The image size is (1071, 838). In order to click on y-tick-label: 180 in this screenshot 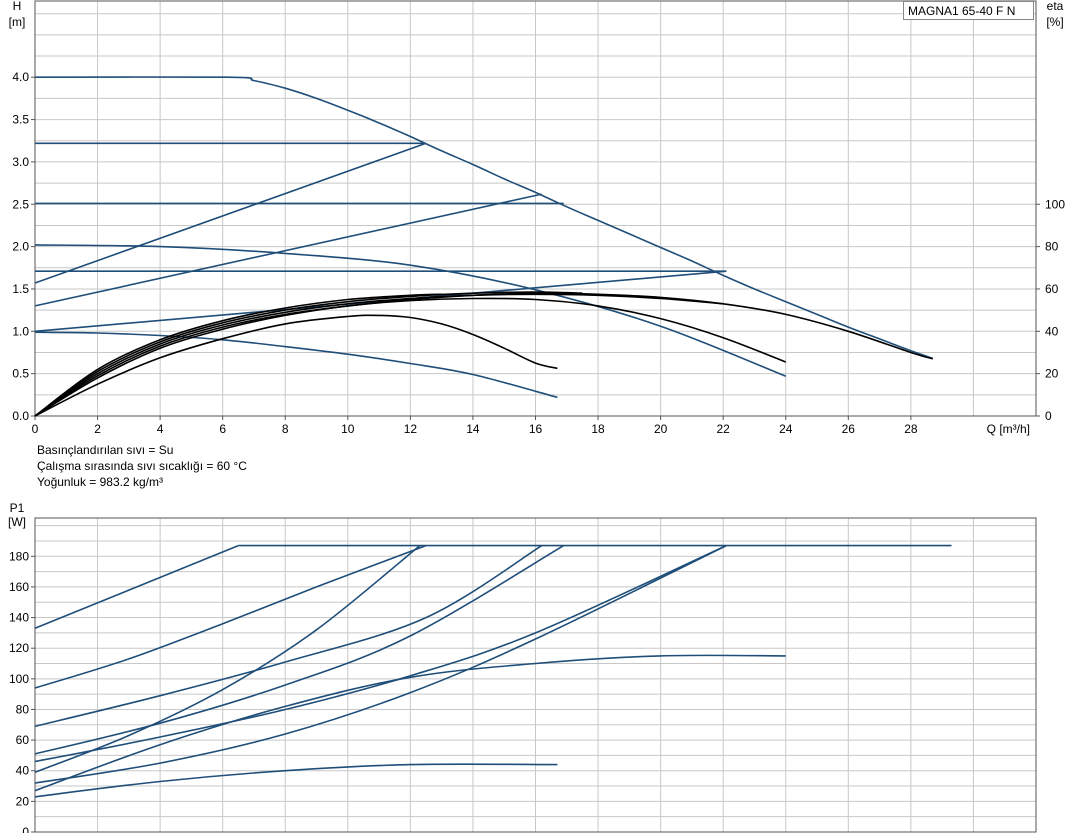, I will do `click(19, 556)`.